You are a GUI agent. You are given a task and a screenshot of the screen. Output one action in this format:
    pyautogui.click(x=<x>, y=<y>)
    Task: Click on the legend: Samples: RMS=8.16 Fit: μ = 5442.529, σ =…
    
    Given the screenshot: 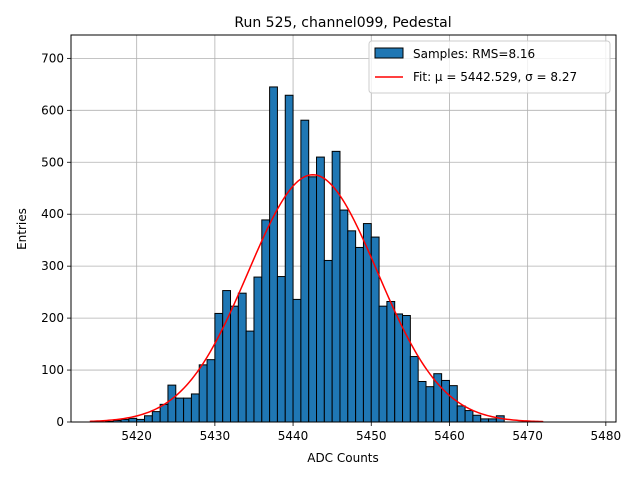 What is the action you would take?
    pyautogui.click(x=489, y=67)
    